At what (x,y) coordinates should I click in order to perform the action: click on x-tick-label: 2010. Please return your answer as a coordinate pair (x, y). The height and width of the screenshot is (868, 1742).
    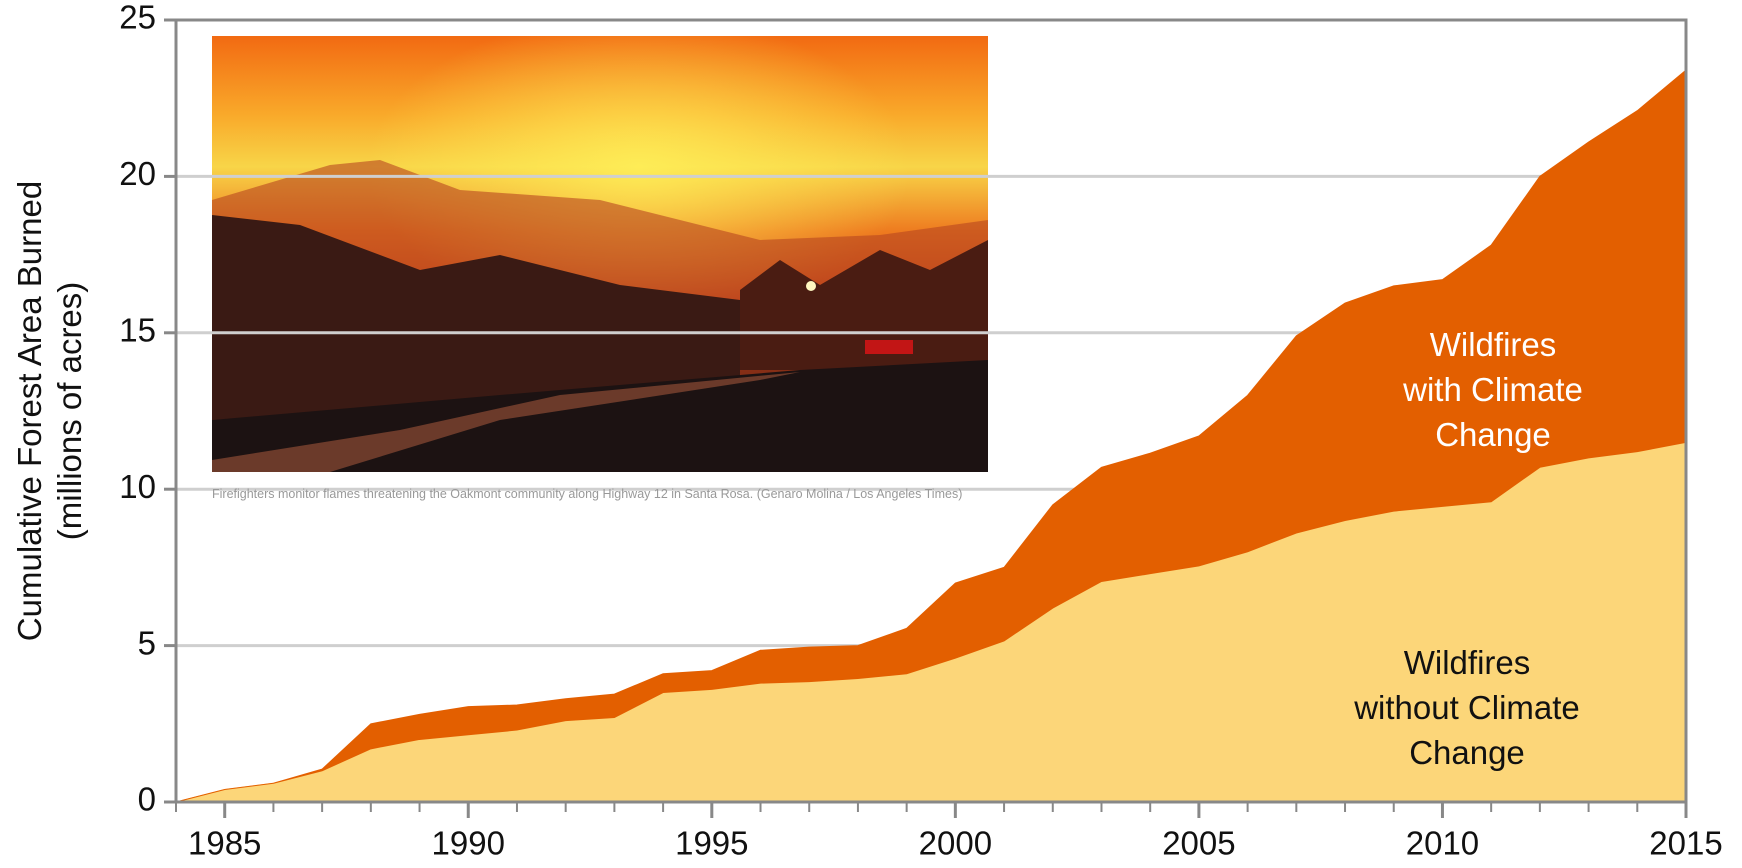
    Looking at the image, I should click on (1442, 843).